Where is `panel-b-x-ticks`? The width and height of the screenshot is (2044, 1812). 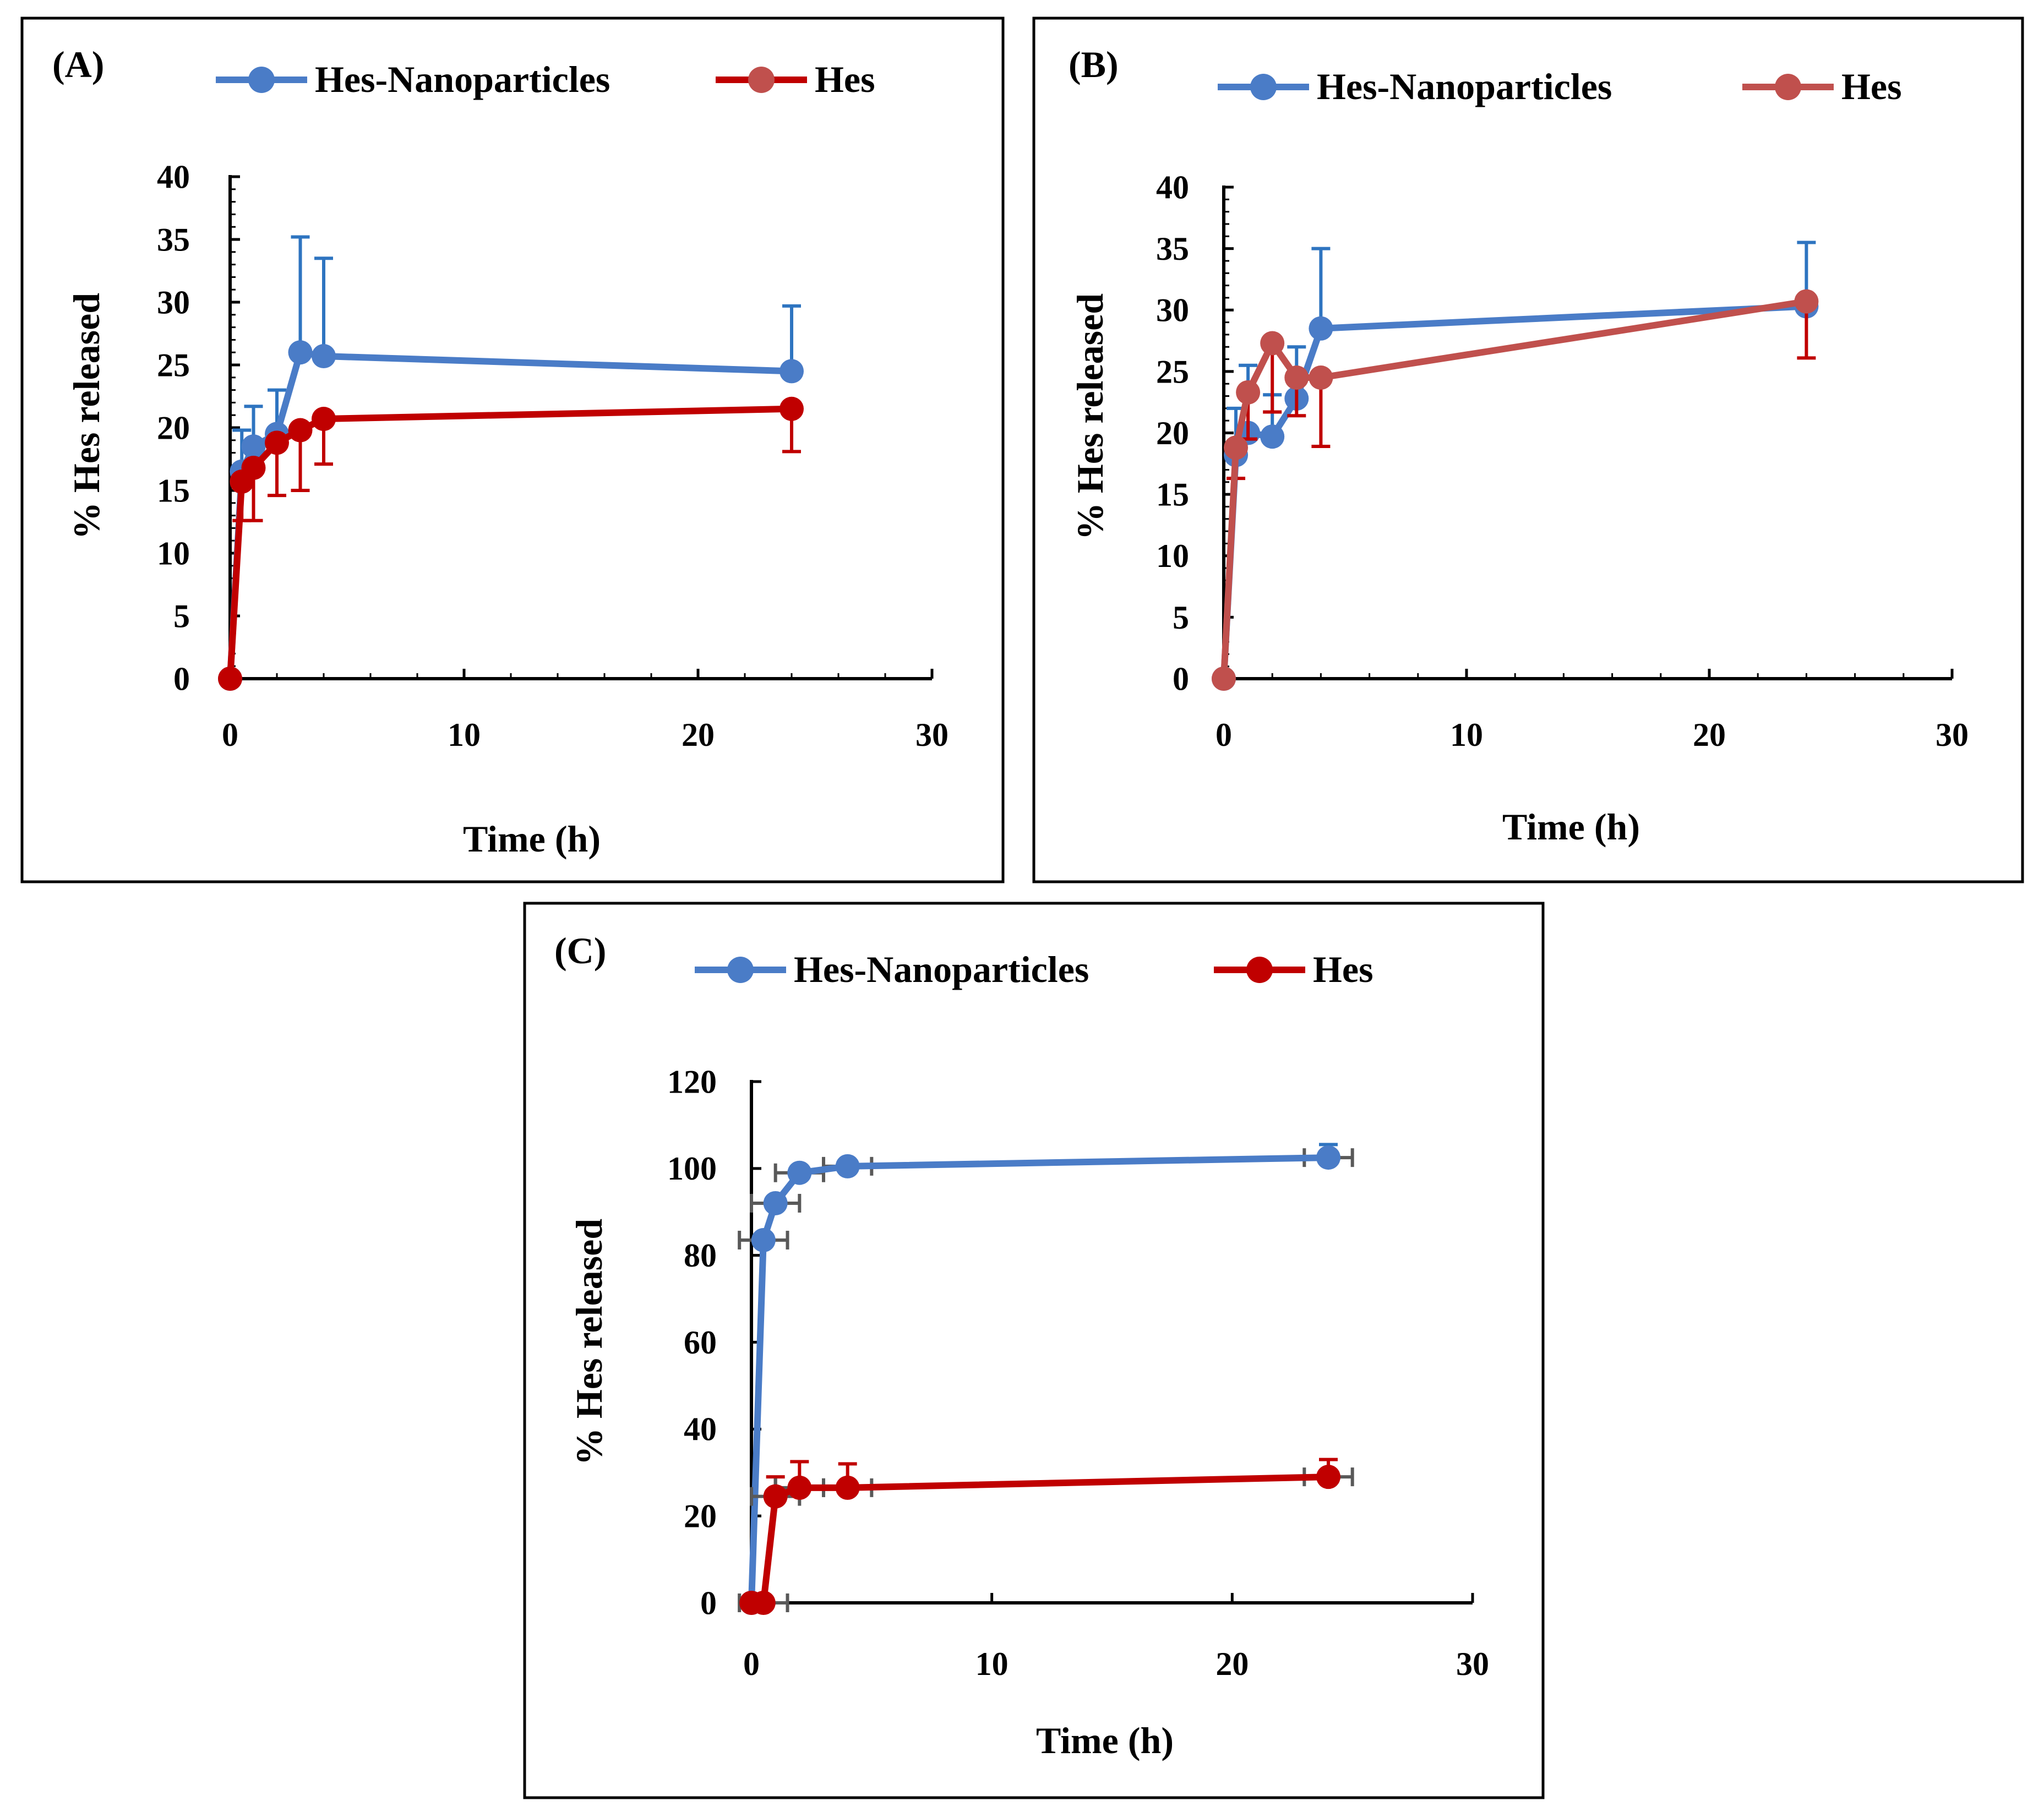 panel-b-x-ticks is located at coordinates (1588, 674).